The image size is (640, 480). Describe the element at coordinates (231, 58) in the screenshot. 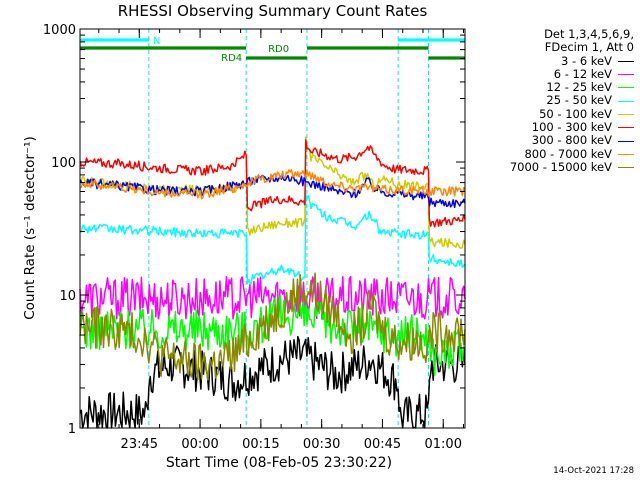

I see `state-bar-label: RD4` at that location.